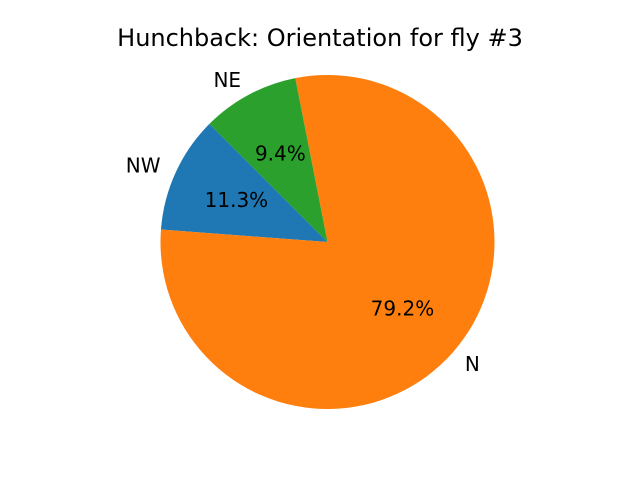 The height and width of the screenshot is (480, 640). What do you see at coordinates (280, 154) in the screenshot?
I see `slice-percent-ne: 9.4%` at bounding box center [280, 154].